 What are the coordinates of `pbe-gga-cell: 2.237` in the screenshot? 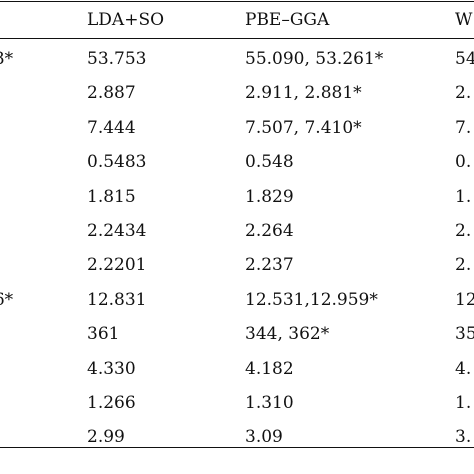 It's located at (269, 265).